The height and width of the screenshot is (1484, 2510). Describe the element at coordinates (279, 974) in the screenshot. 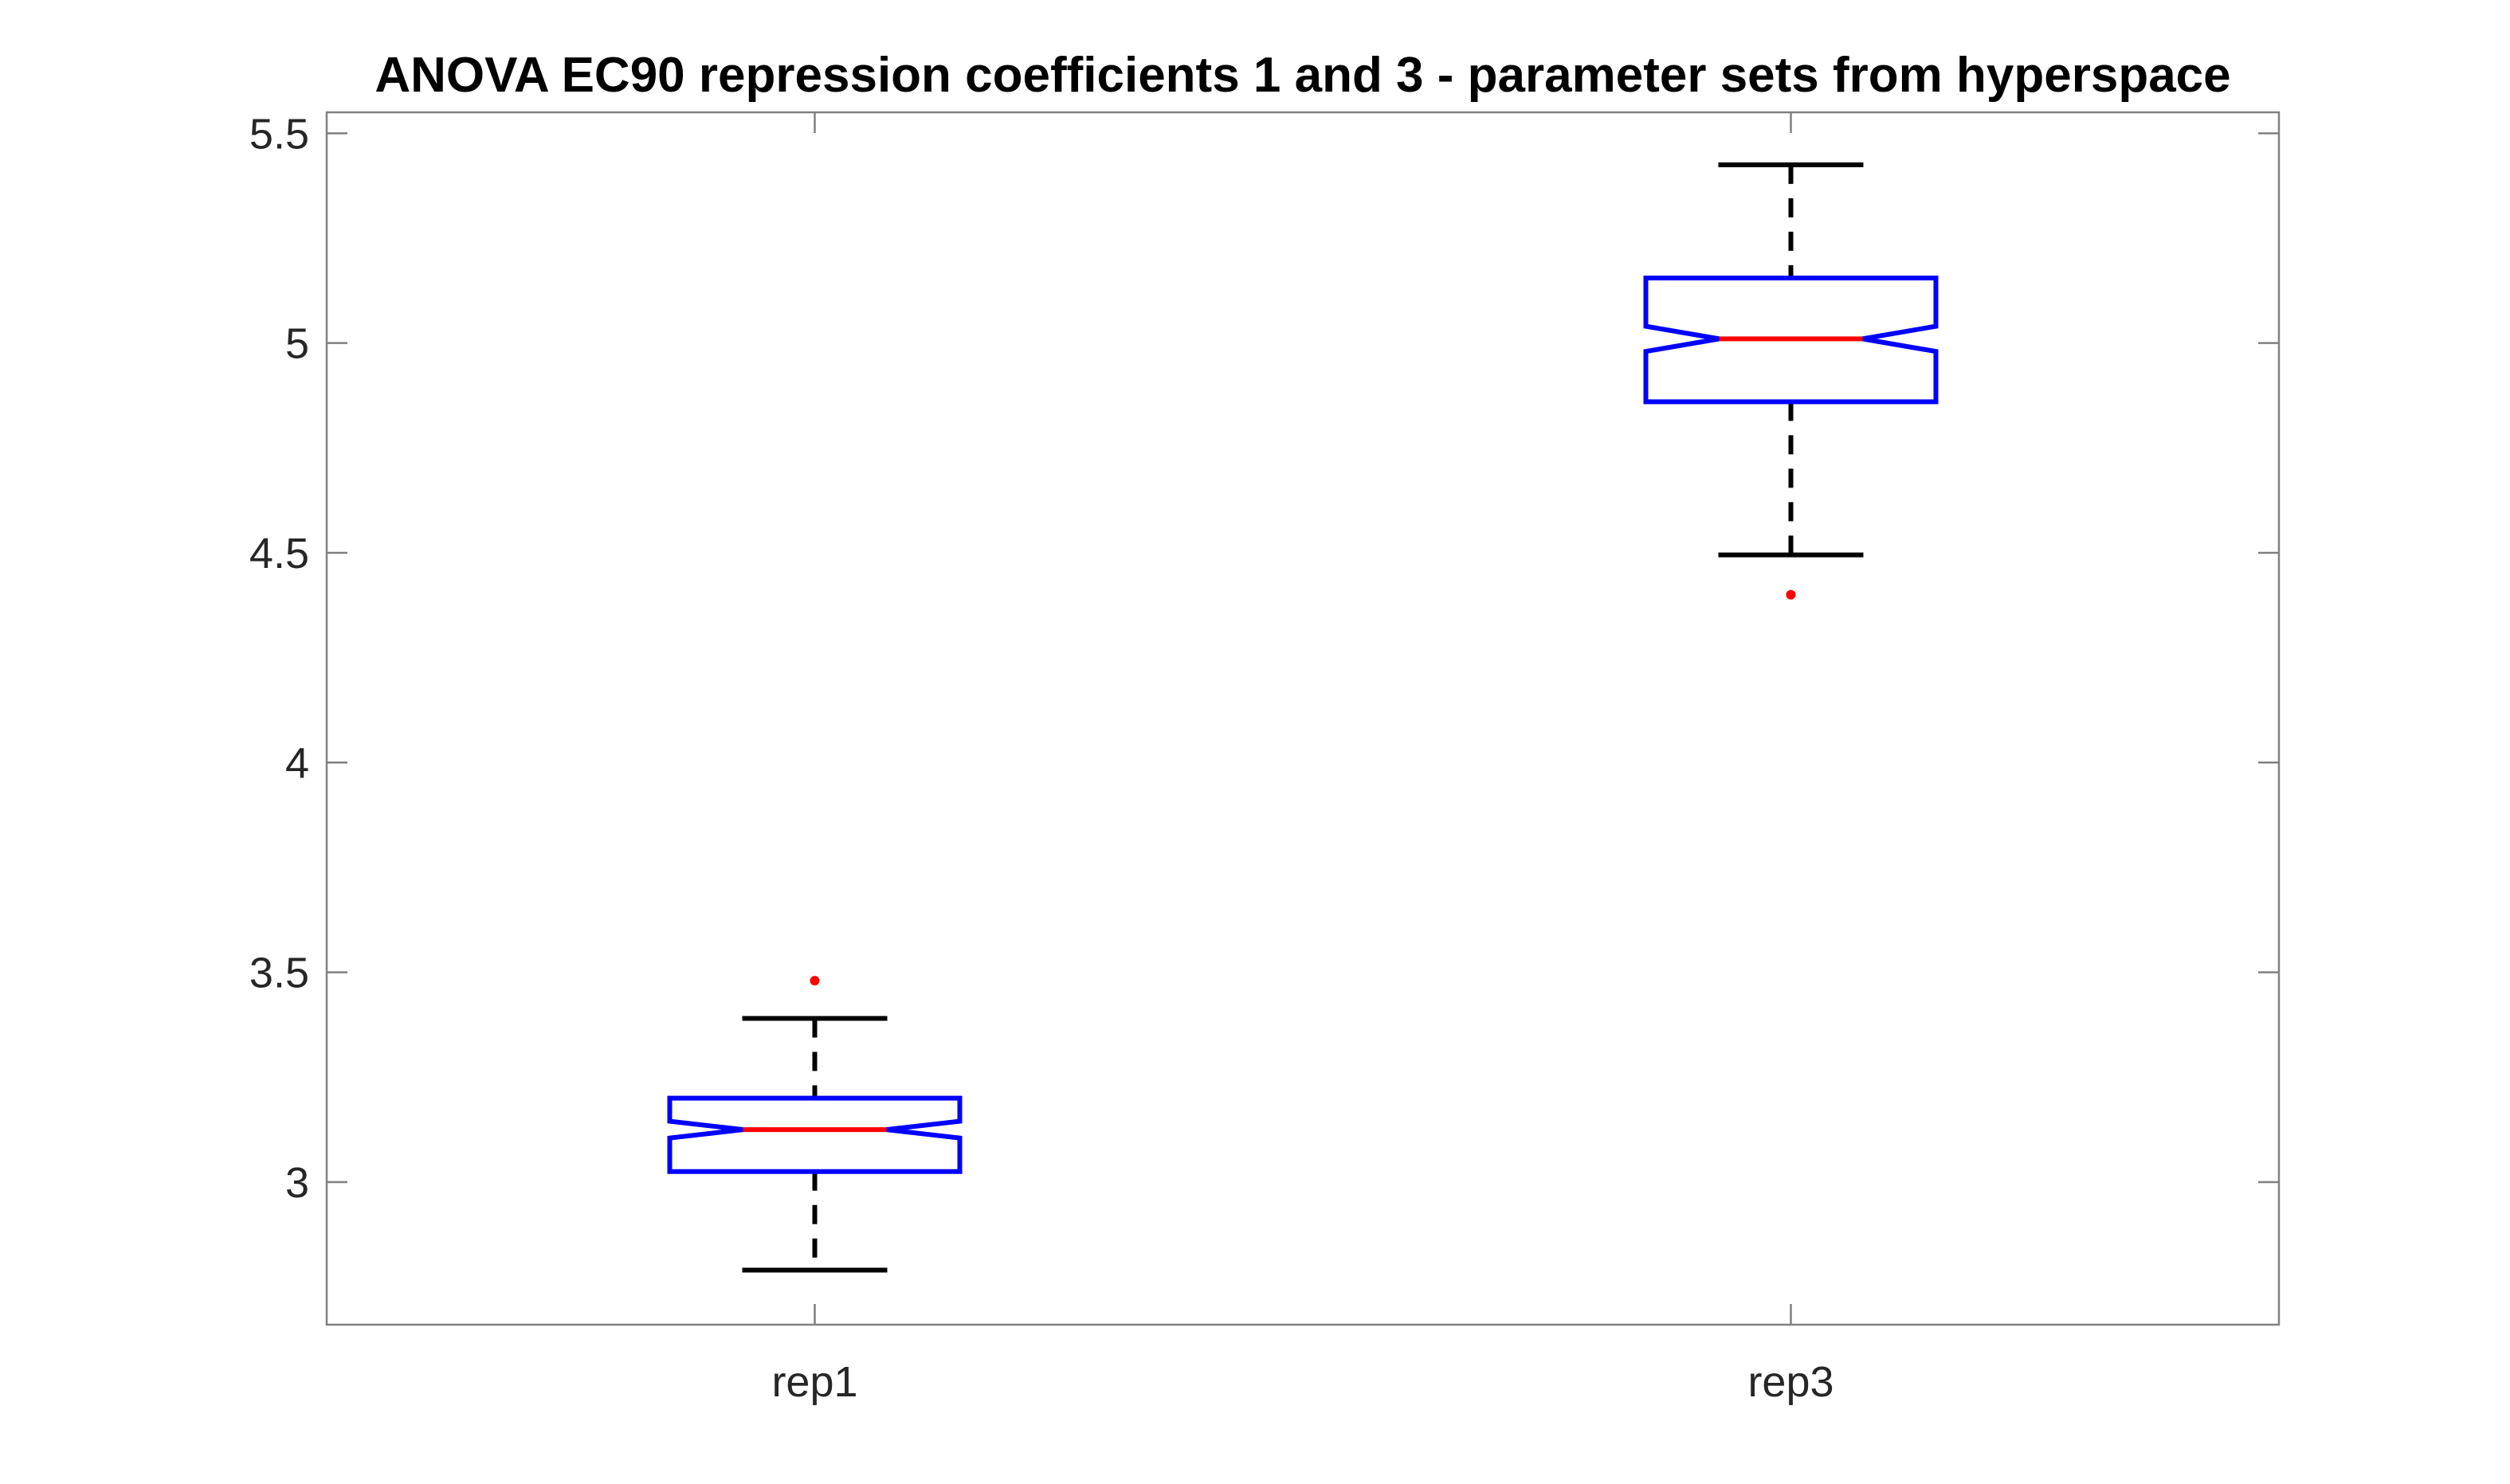

I see `y-tick-label: 3.5` at that location.